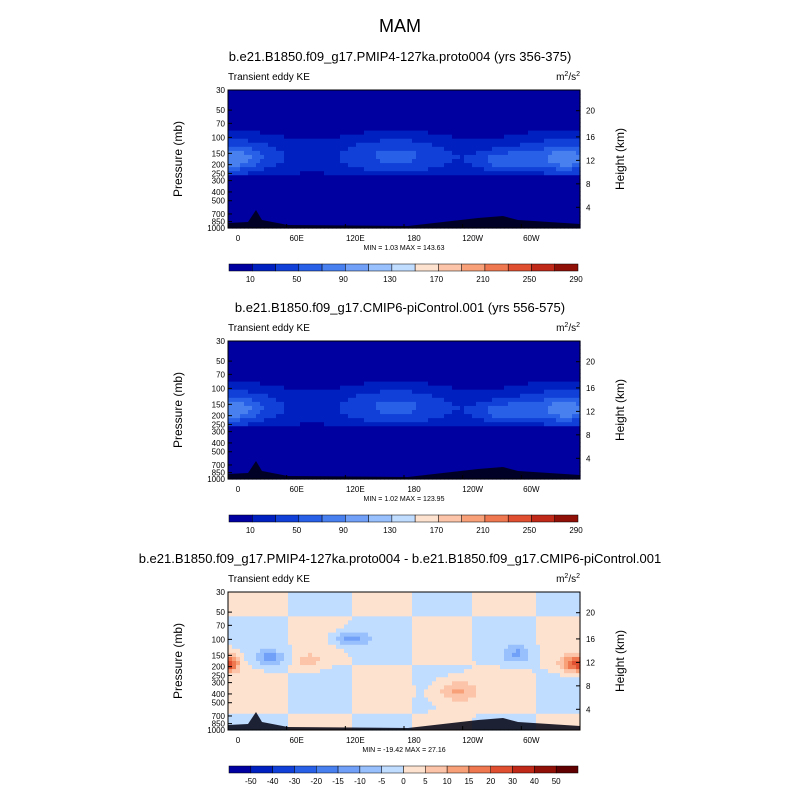 Image resolution: width=800 pixels, height=800 pixels. I want to click on colorbar-swatch, so click(333, 267).